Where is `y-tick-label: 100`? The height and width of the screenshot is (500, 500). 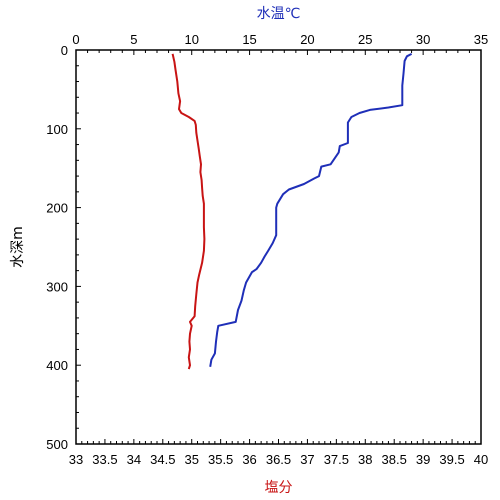 y-tick-label: 100 is located at coordinates (57, 129).